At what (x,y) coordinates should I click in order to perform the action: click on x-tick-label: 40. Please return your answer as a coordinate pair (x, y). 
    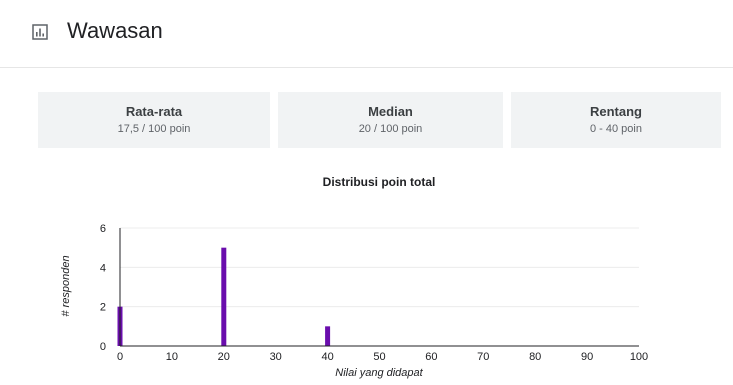
    Looking at the image, I should click on (327, 357).